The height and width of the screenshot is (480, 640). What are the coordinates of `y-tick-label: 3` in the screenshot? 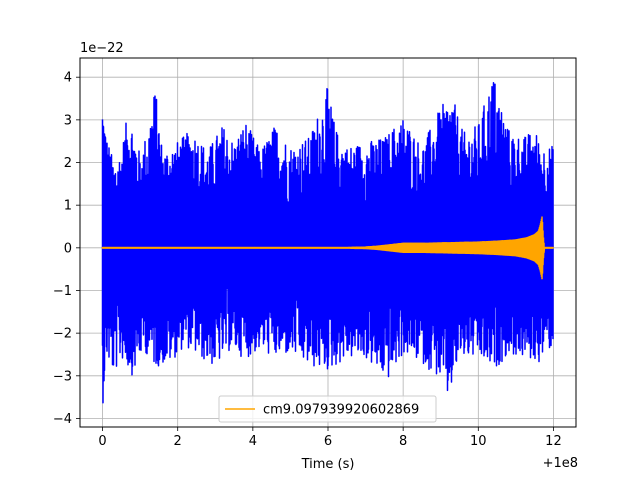 It's located at (68, 120).